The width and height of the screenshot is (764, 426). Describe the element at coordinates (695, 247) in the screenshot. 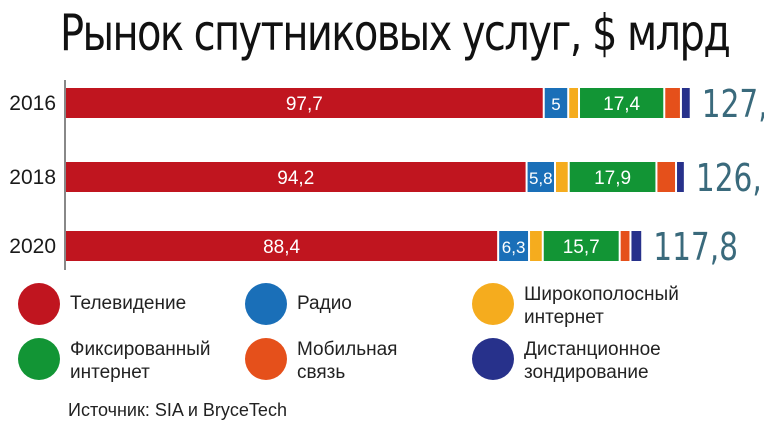

I see `total-label-2020: 117,8` at that location.